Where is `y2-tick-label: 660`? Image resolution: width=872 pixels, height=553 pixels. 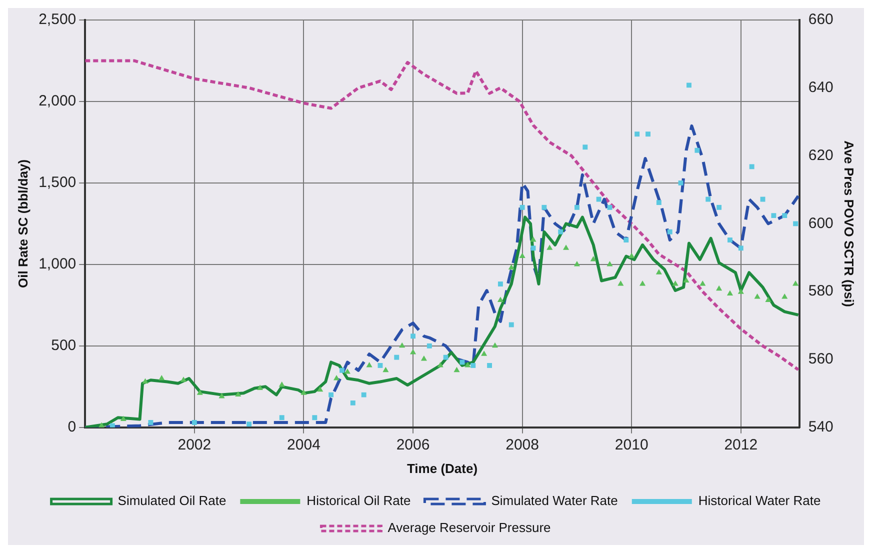 y2-tick-label: 660 is located at coordinates (821, 19).